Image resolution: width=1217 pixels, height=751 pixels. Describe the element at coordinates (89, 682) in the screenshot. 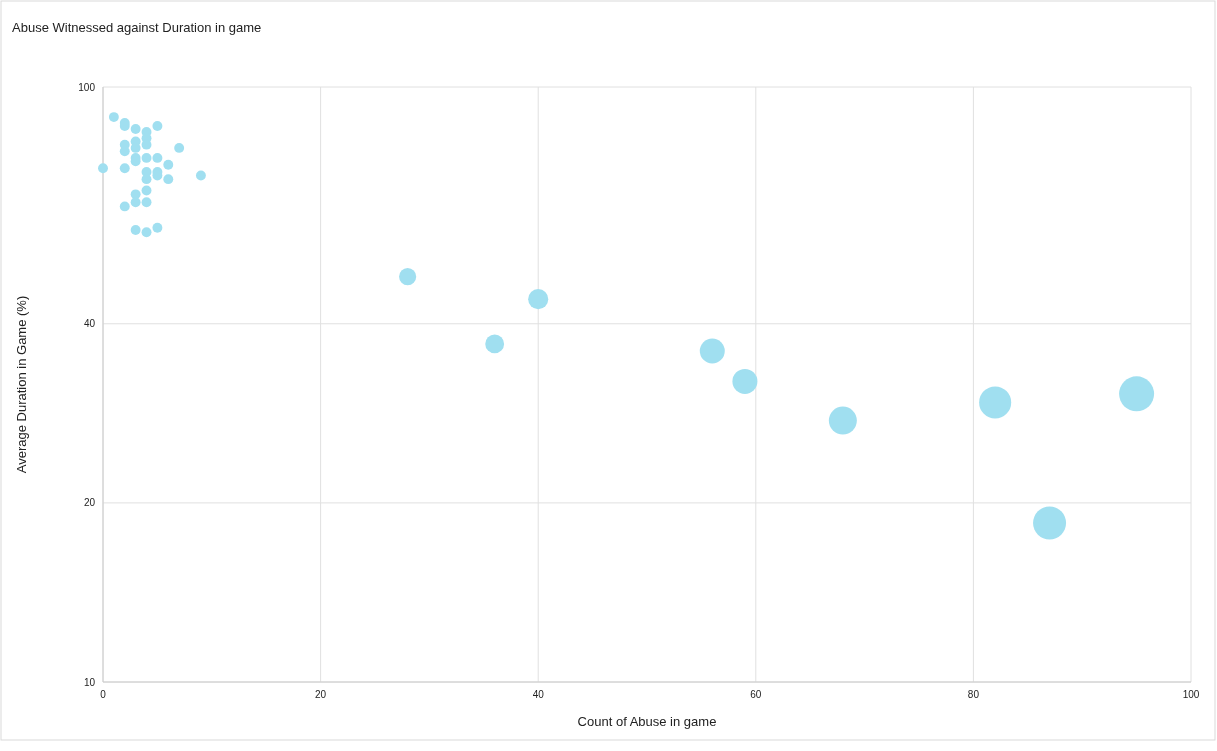

I see `y-tick-label: 10` at that location.